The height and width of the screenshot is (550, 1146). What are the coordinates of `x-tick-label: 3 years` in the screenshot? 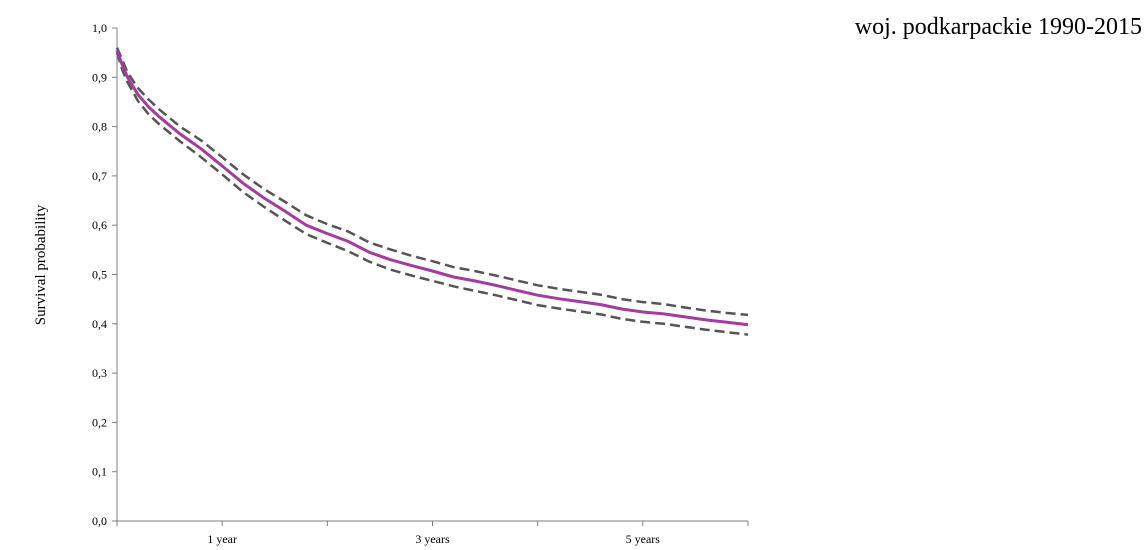 It's located at (432, 539).